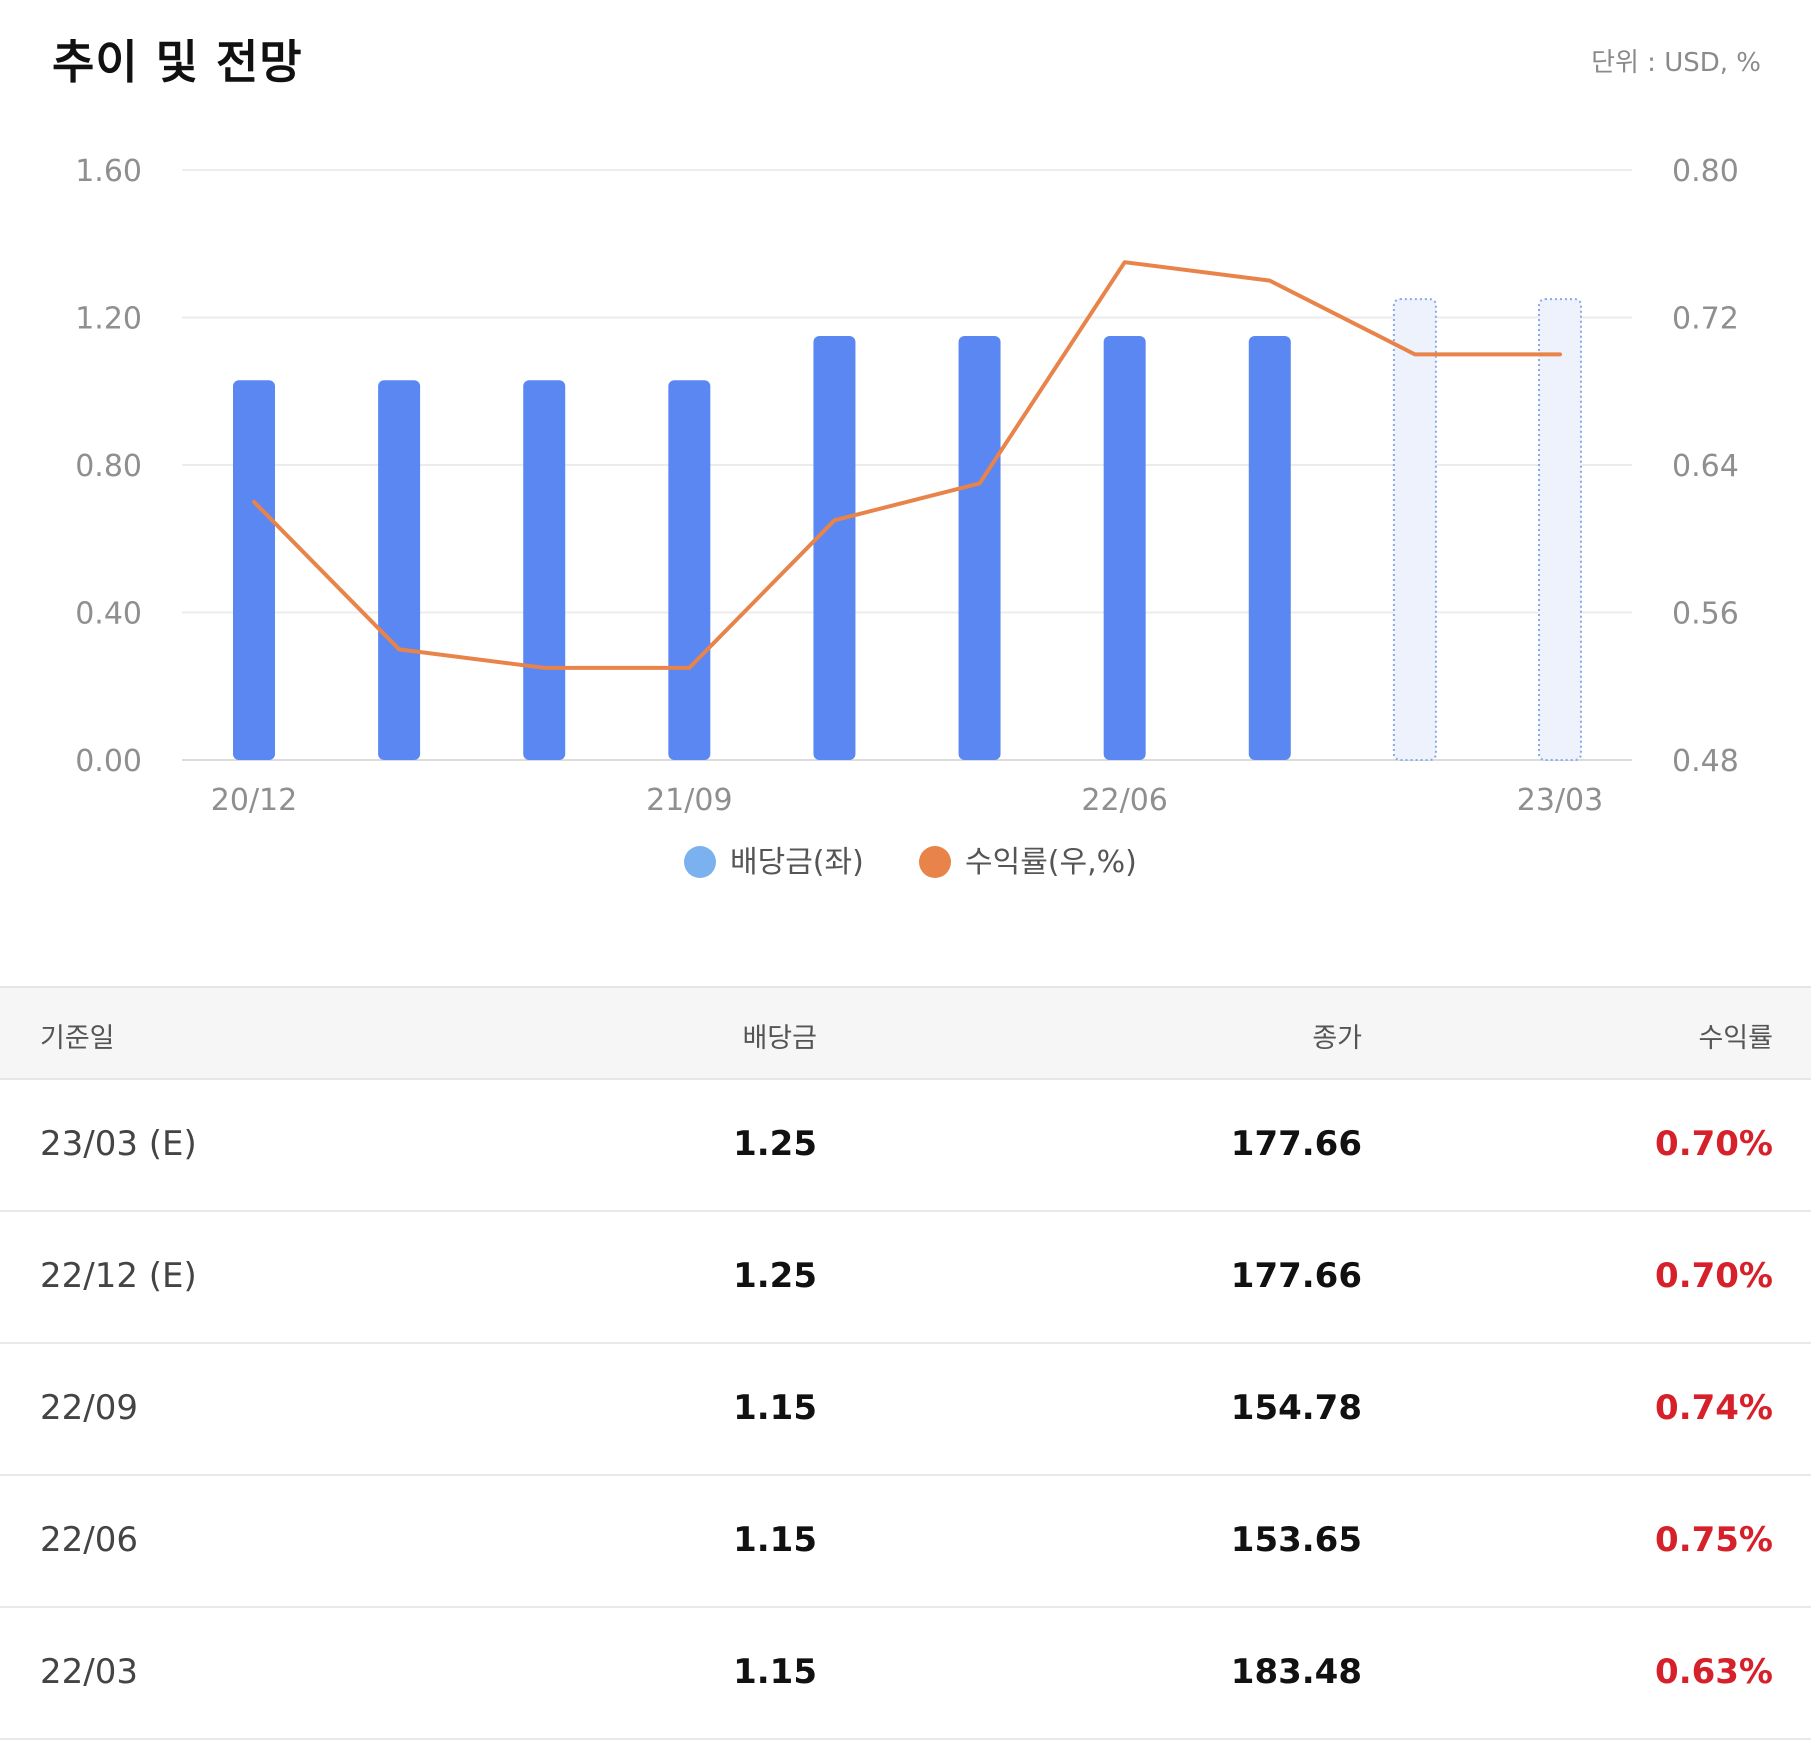  Describe the element at coordinates (689, 800) in the screenshot. I see `x-tick-label: 21/09` at that location.